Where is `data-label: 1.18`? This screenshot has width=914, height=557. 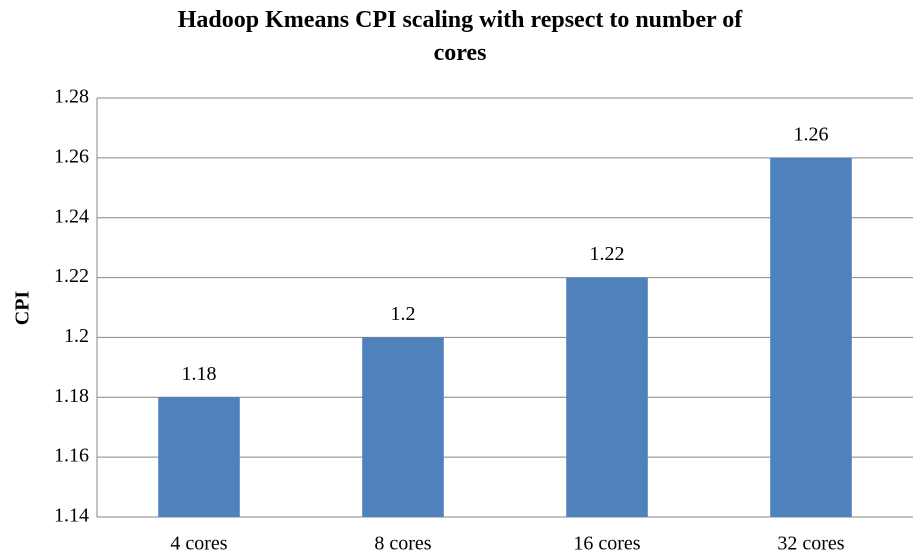 data-label: 1.18 is located at coordinates (199, 374).